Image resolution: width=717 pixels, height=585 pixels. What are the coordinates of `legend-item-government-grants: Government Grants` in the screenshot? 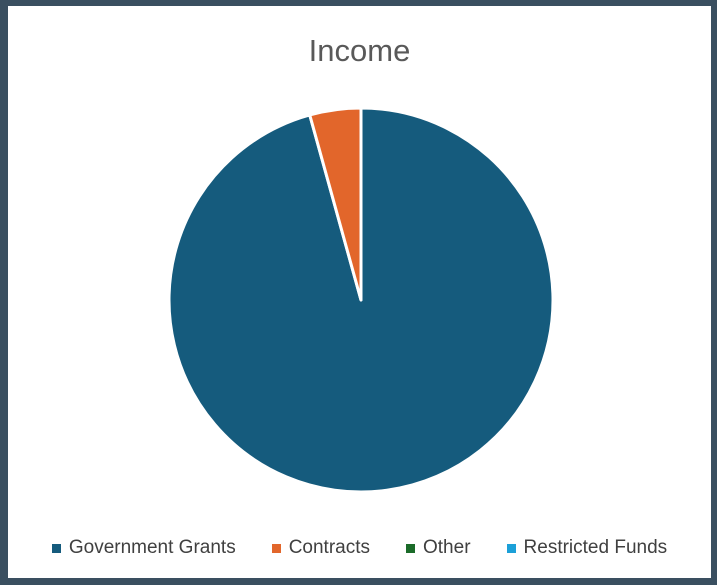 It's located at (143, 548).